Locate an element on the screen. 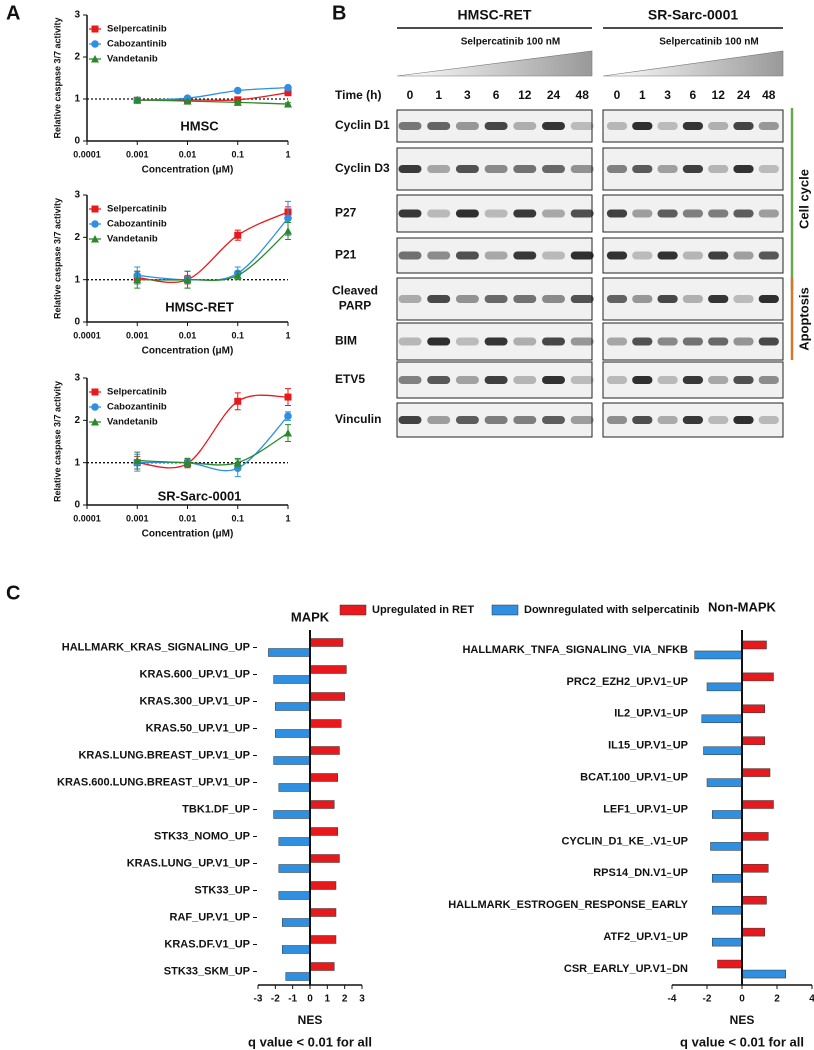  cell-line: HMSC-RET is located at coordinates (495, 15).